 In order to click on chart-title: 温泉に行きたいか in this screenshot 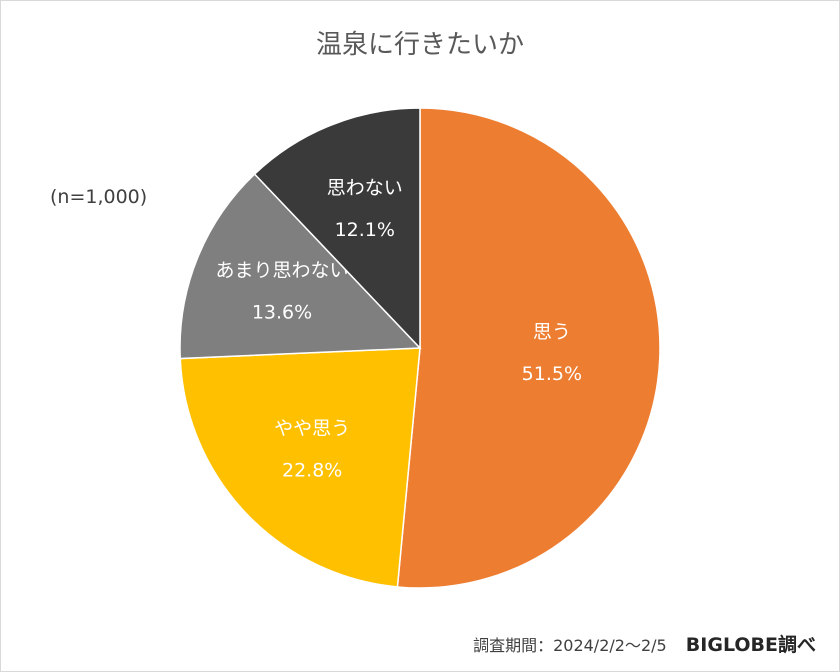, I will do `click(419, 45)`.